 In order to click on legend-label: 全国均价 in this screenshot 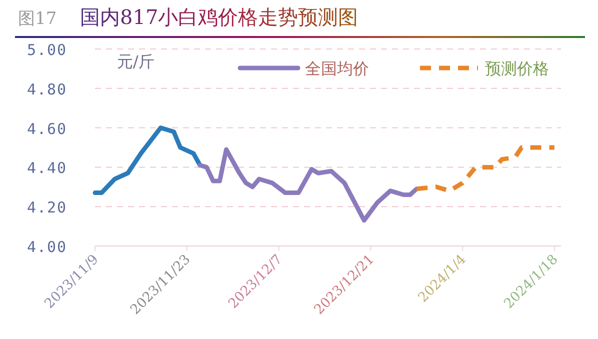, I will do `click(337, 68)`.